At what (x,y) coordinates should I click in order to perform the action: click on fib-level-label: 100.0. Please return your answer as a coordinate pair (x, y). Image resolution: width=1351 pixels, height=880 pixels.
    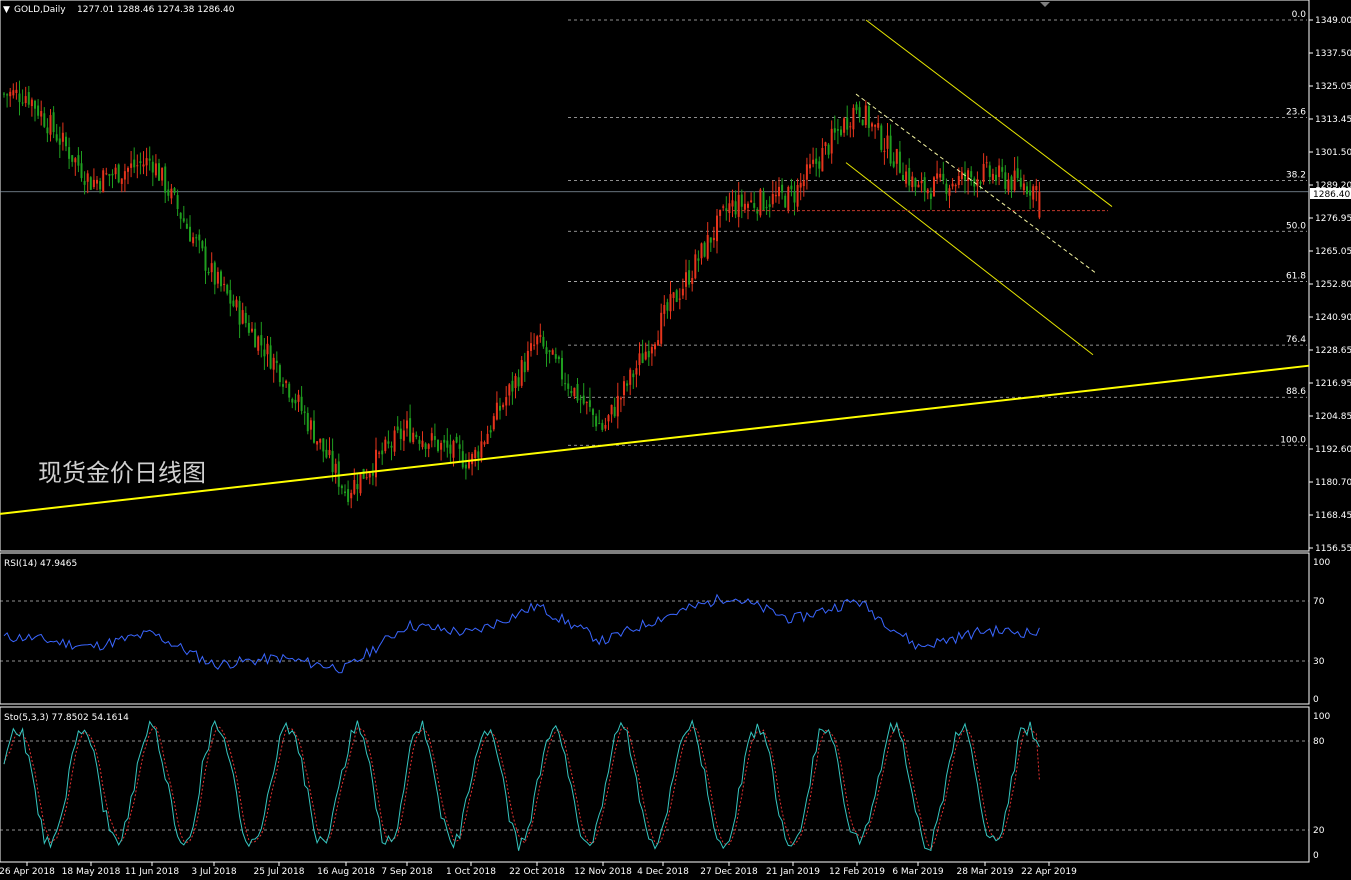
    Looking at the image, I should click on (1293, 440).